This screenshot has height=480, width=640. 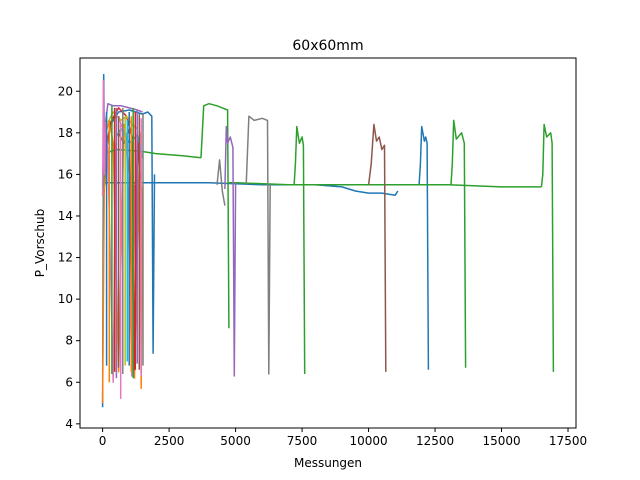 What do you see at coordinates (343, 438) in the screenshot?
I see `x-axis: 0 2500 5000 7500 10000 12500 15000 17500` at bounding box center [343, 438].